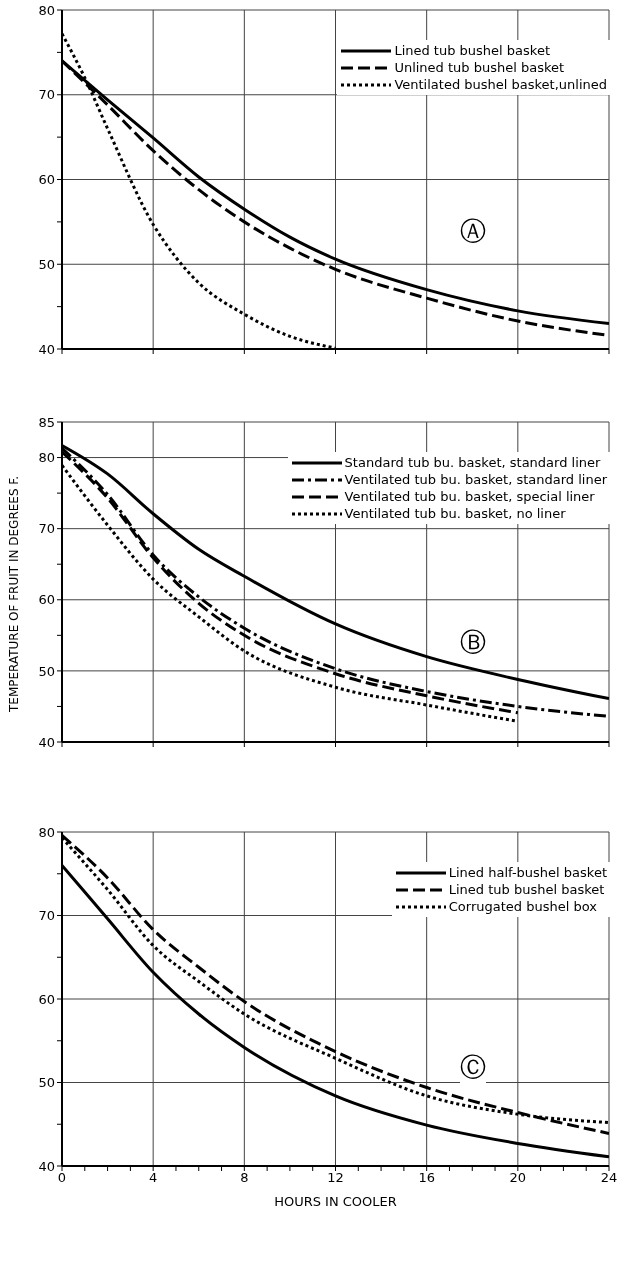  I want to click on x-tick-label: 8, so click(244, 1178).